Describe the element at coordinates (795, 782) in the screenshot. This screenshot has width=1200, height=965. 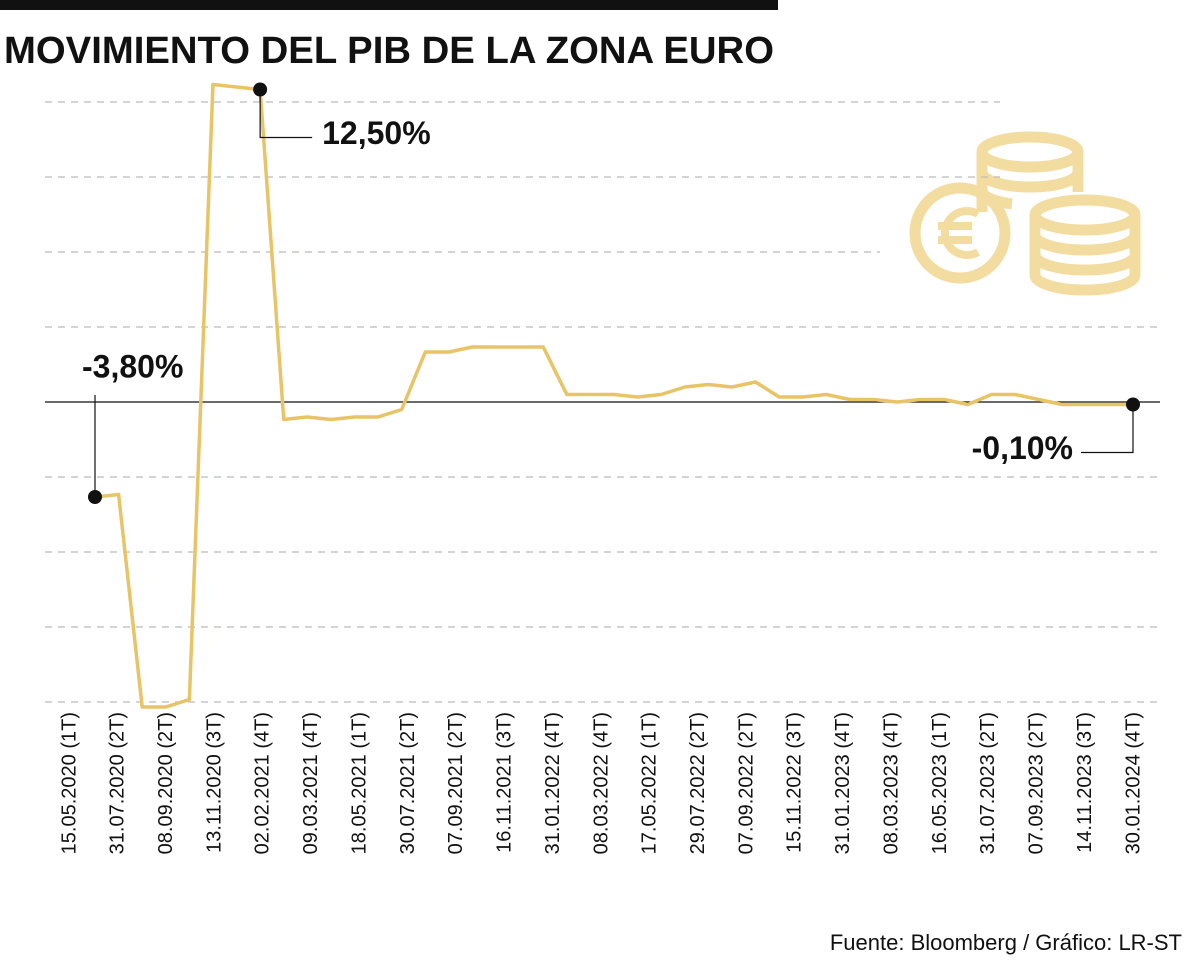
I see `x-tick-label: 15.11.2022 (3T)` at that location.